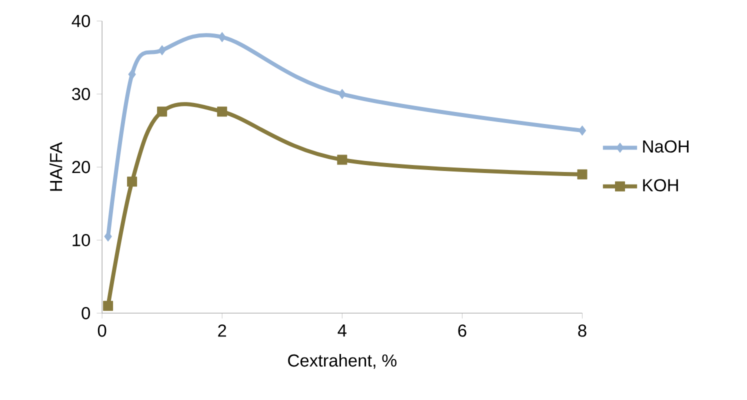 The image size is (747, 400). What do you see at coordinates (666, 146) in the screenshot?
I see `legend-label: NaOH` at bounding box center [666, 146].